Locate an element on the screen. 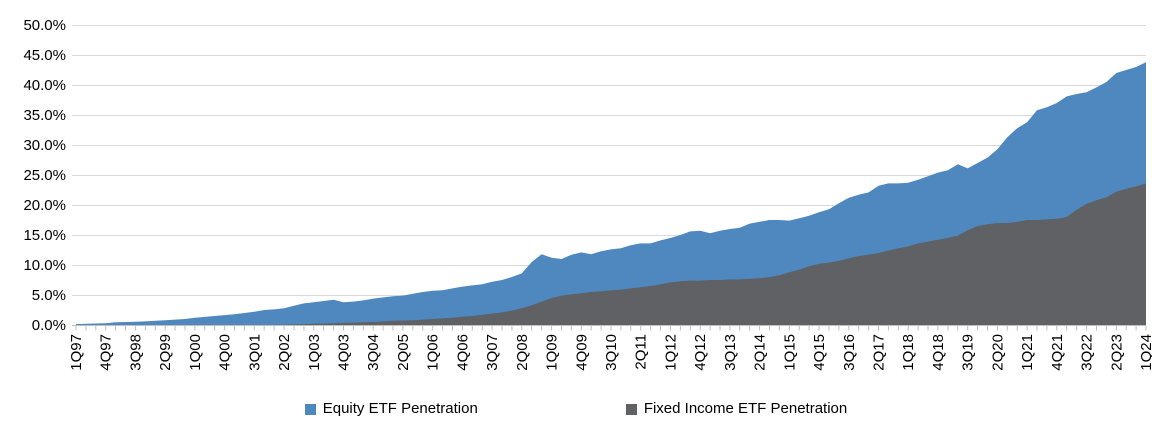 This screenshot has width=1152, height=447. y-axis-label: 30.0% is located at coordinates (44, 145).